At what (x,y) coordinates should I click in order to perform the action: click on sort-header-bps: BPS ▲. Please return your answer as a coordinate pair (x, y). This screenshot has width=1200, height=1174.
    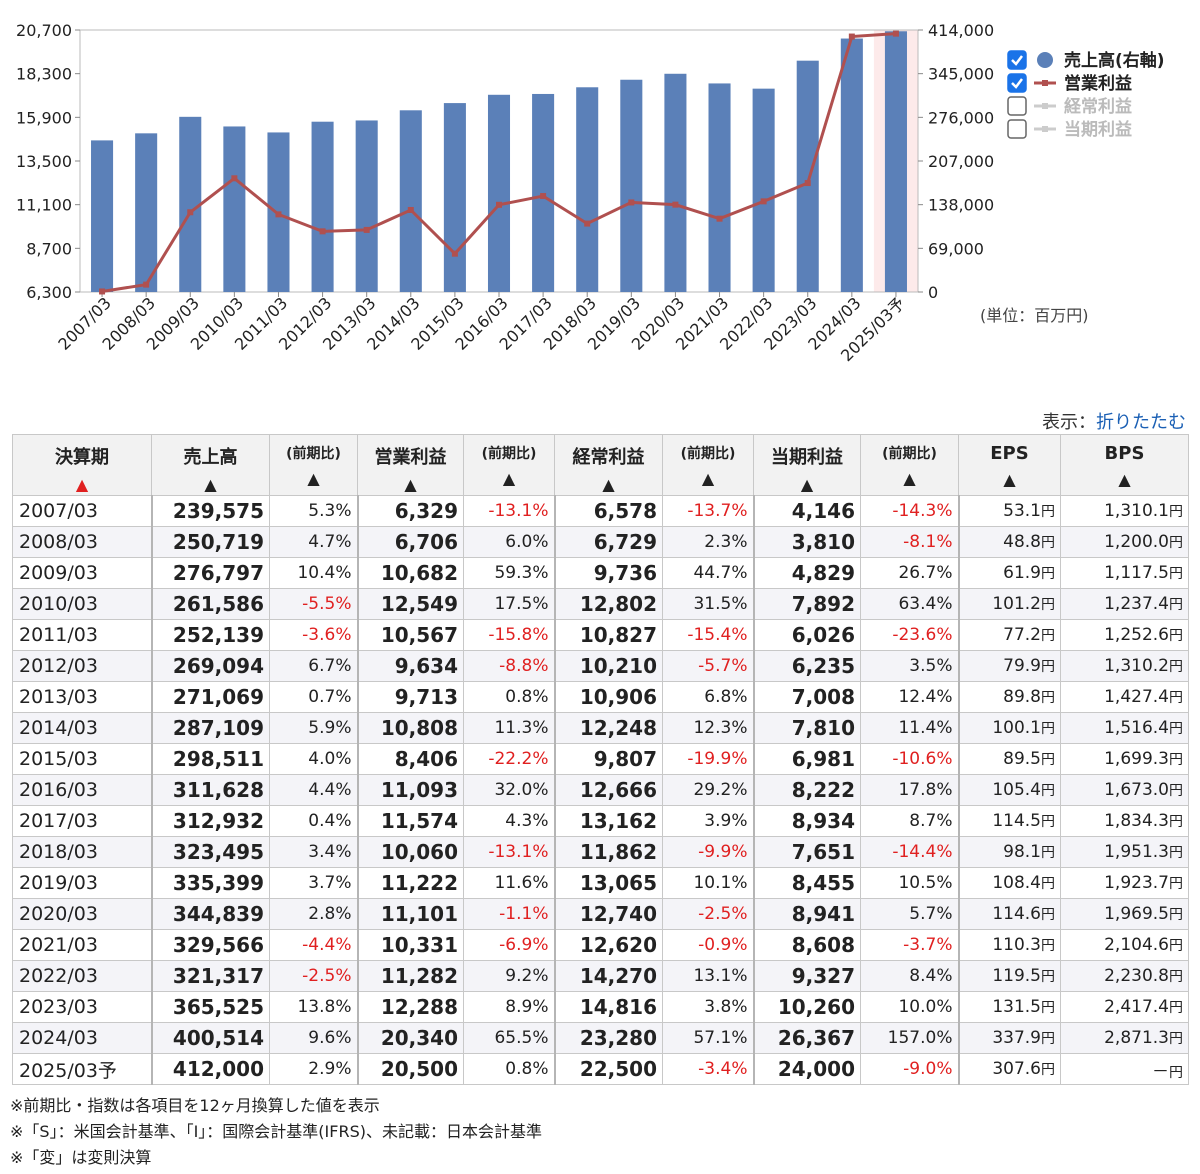
    Looking at the image, I should click on (1124, 465).